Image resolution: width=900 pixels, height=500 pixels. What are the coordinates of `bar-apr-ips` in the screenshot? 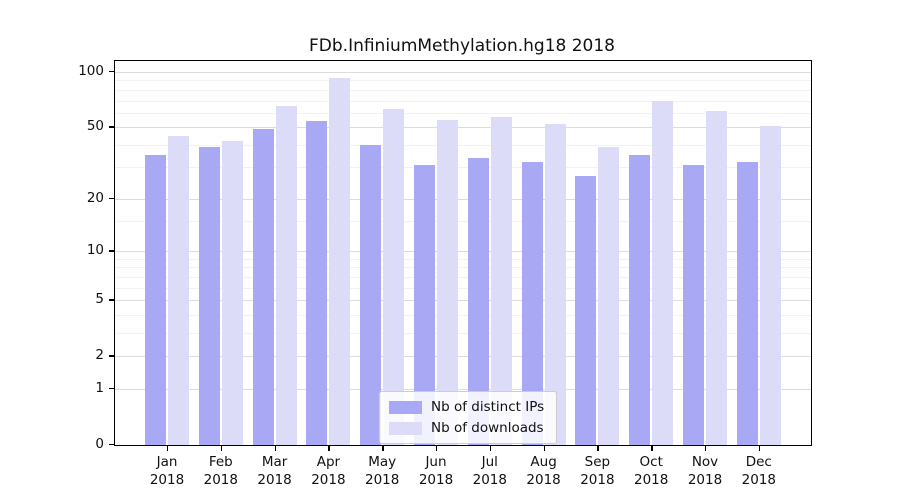 It's located at (317, 283).